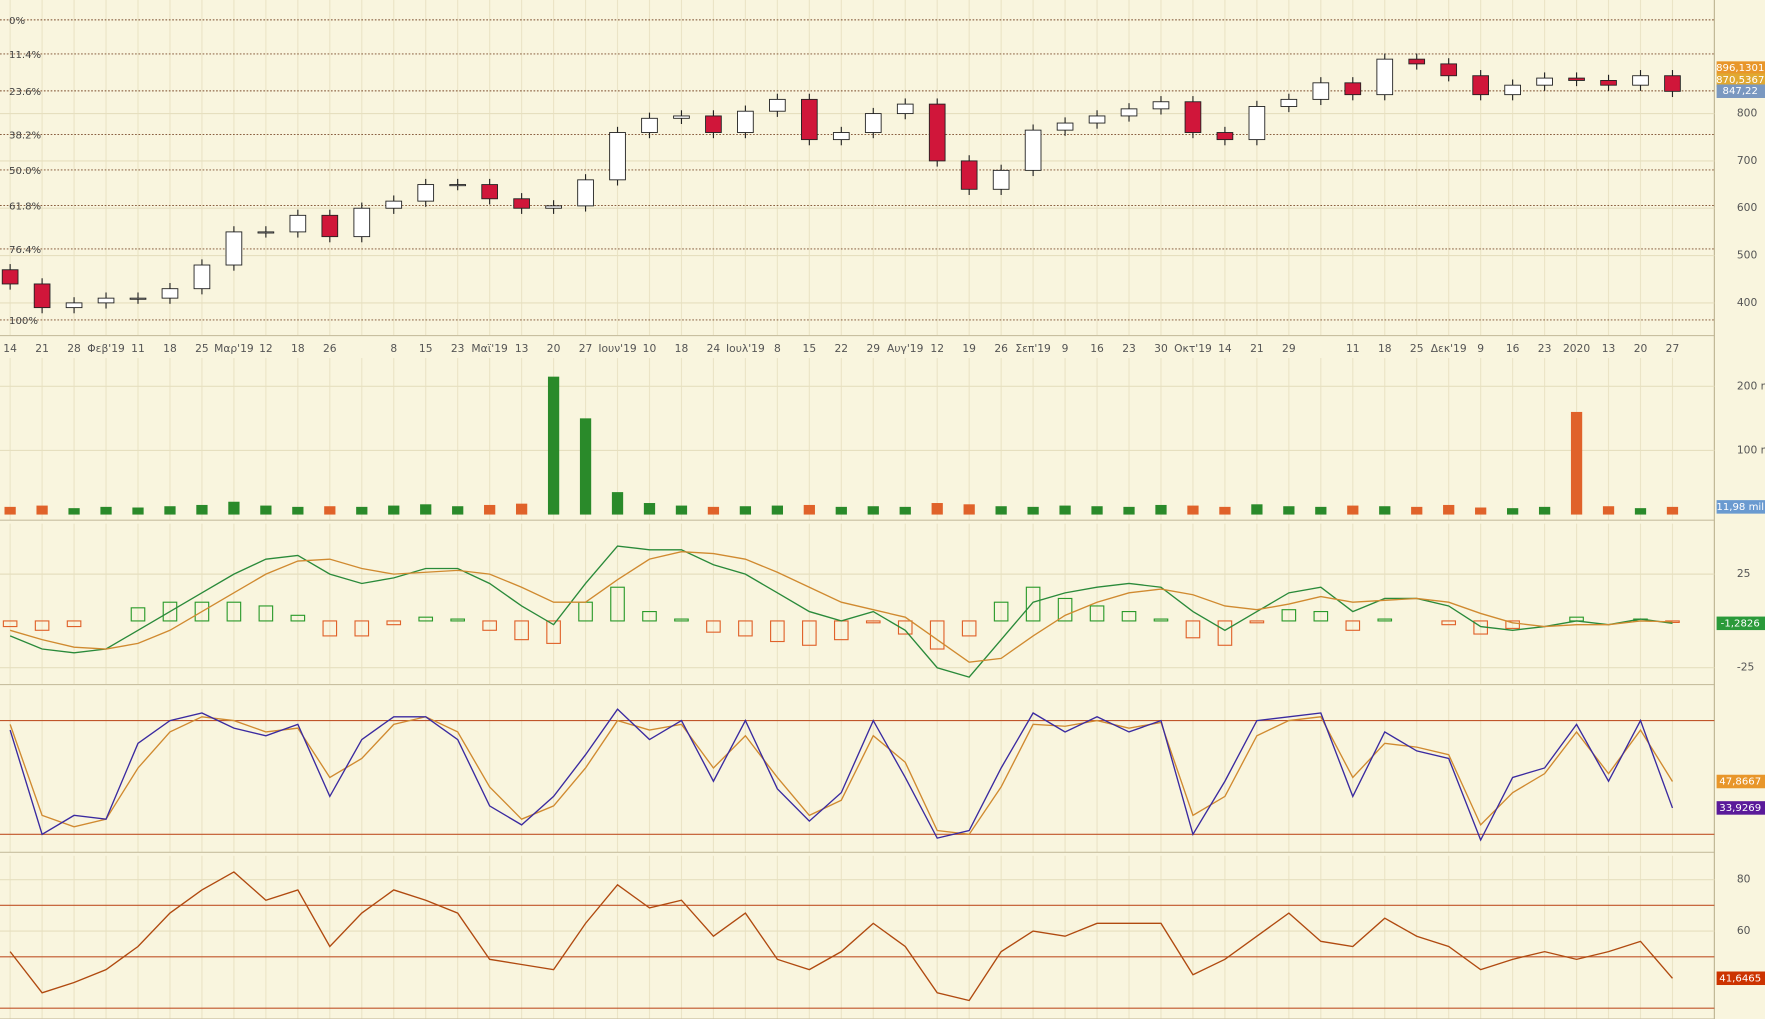  I want to click on x-tick-label: 26, so click(1001, 348).